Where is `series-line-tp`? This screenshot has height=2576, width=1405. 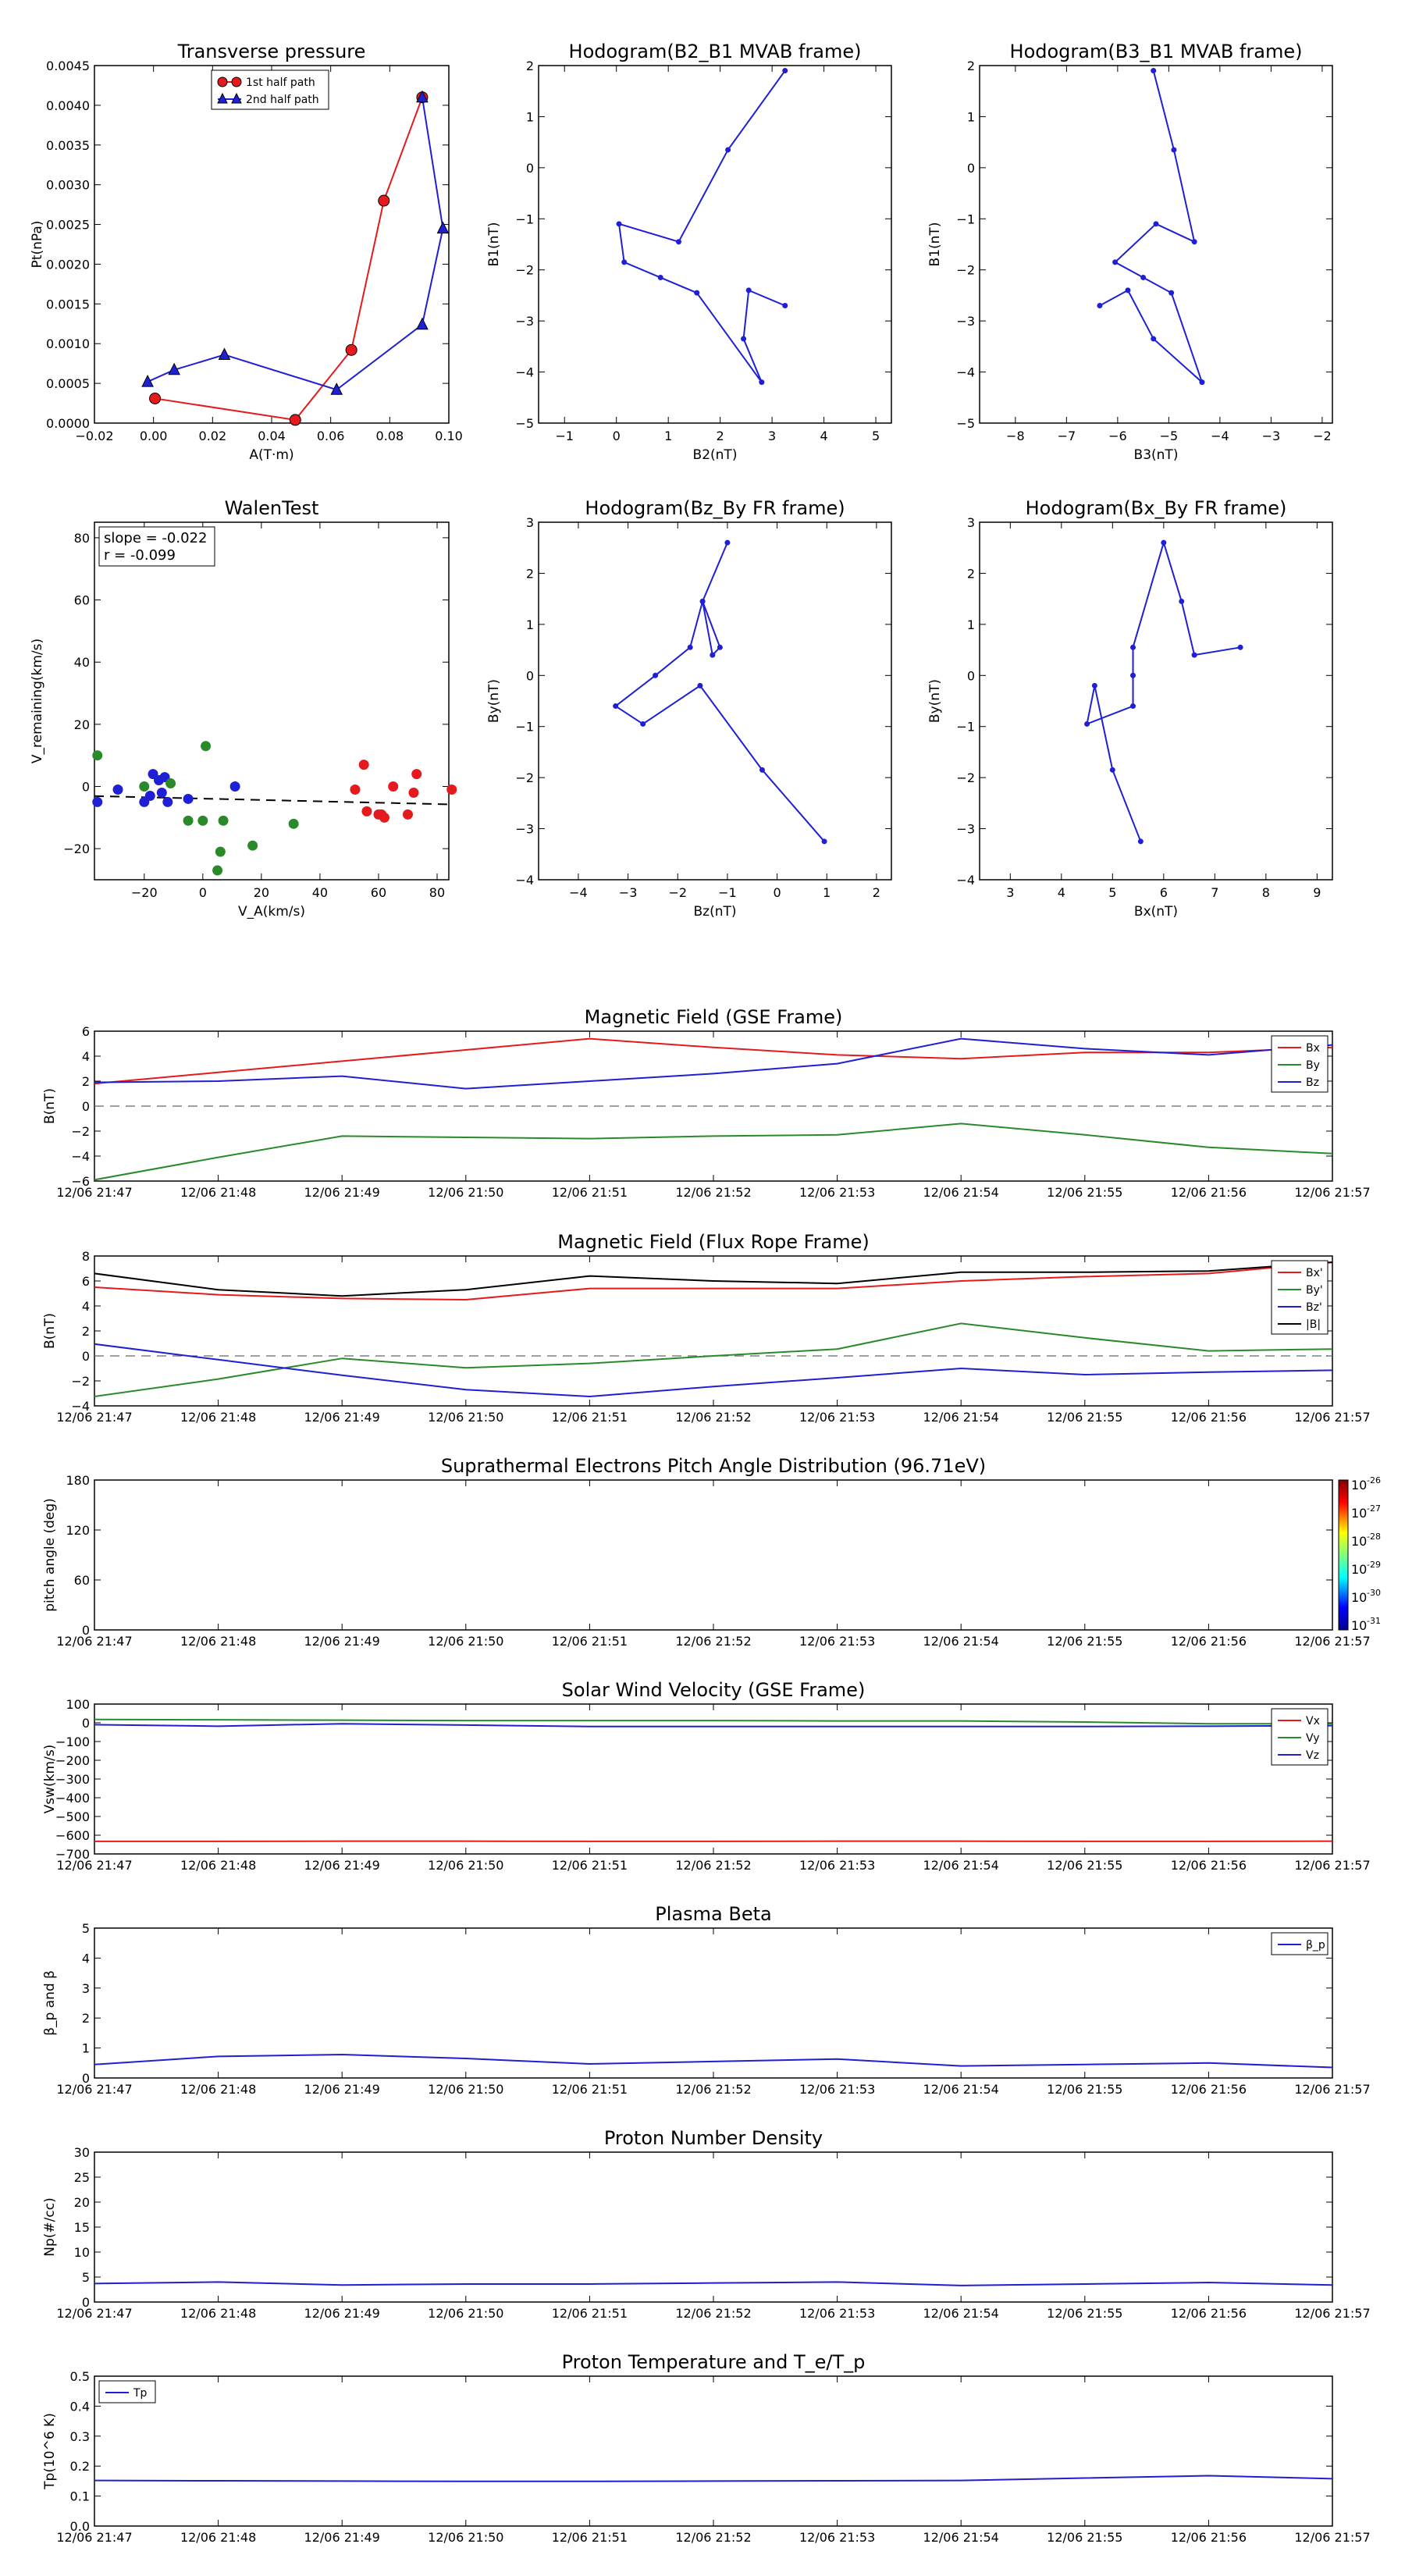 series-line-tp is located at coordinates (714, 2478).